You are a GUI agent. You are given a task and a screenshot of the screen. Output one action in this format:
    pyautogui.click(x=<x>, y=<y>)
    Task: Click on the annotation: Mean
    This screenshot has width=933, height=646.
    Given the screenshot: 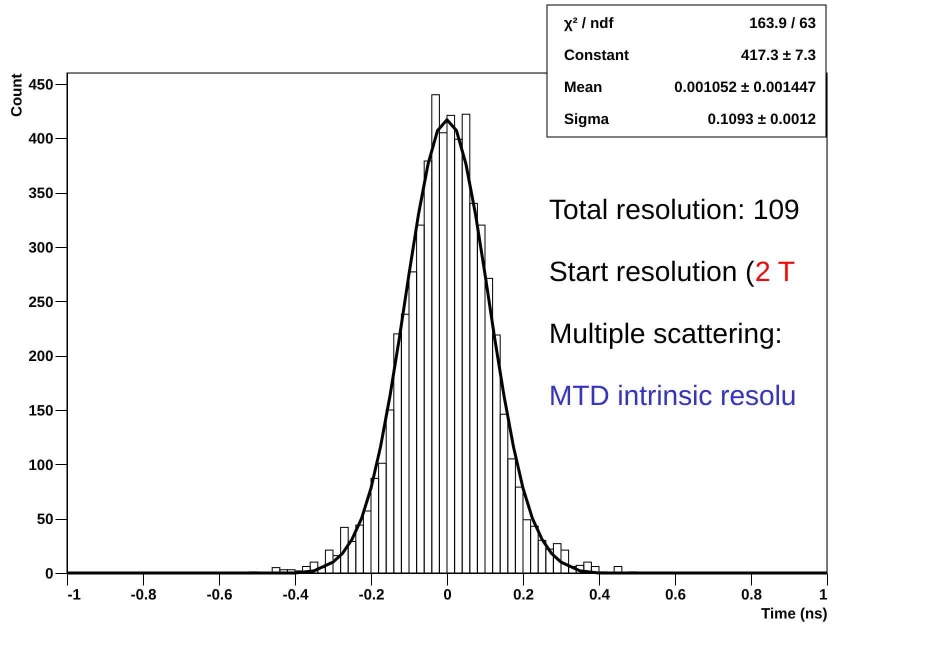 What is the action you would take?
    pyautogui.click(x=583, y=87)
    